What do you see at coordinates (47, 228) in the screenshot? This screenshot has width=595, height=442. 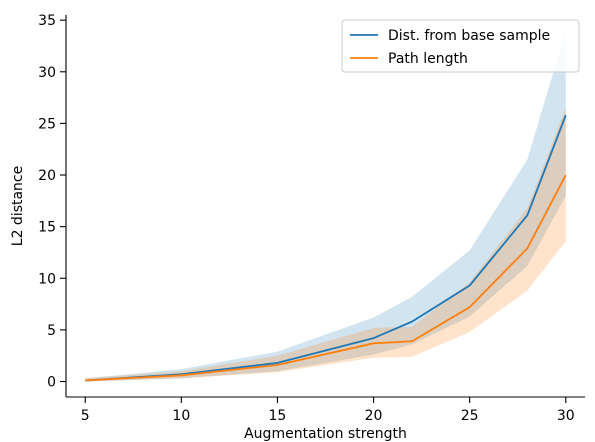 I see `y-tick-label: 15` at bounding box center [47, 228].